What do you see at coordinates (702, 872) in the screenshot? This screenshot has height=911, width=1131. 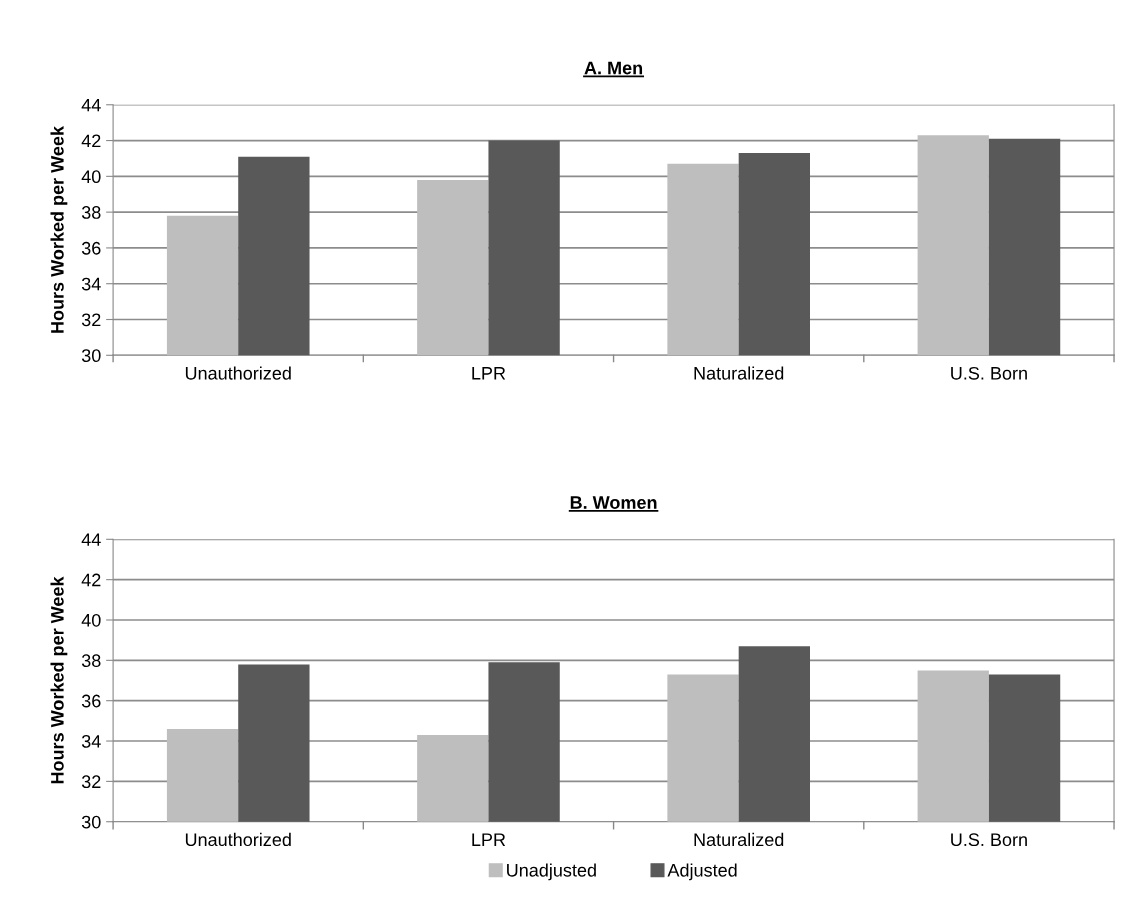 I see `legend-label: Adjusted` at bounding box center [702, 872].